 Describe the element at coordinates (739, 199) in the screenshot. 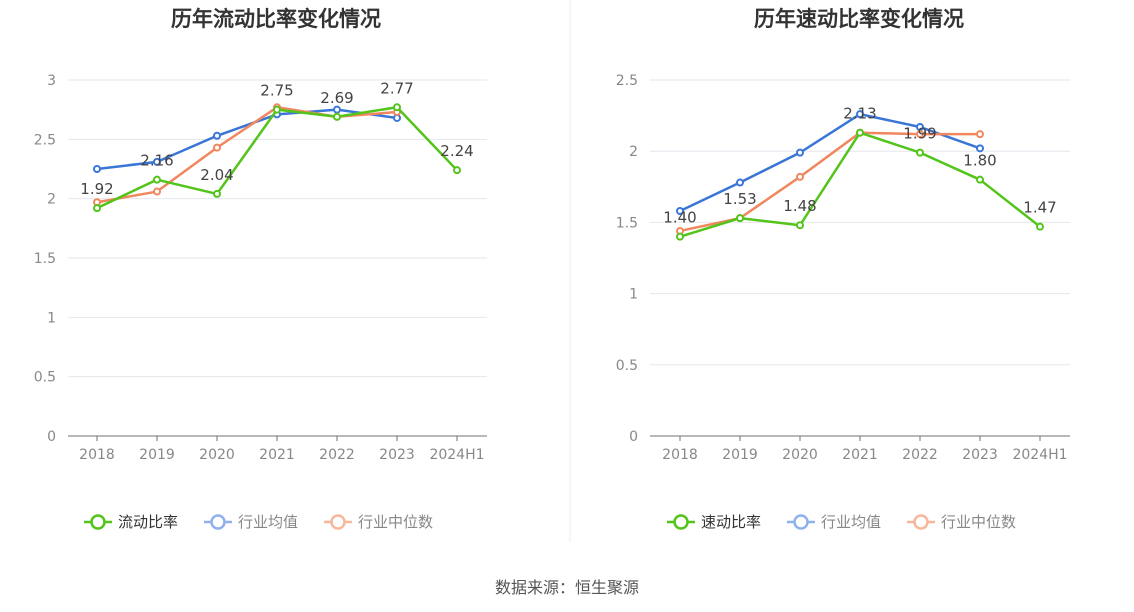

I see `data-label: 1.53` at that location.